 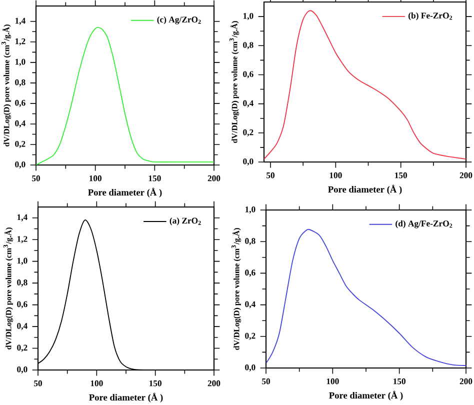 I want to click on legend-label: (a) ZrO$_{2}$, so click(x=185, y=222).